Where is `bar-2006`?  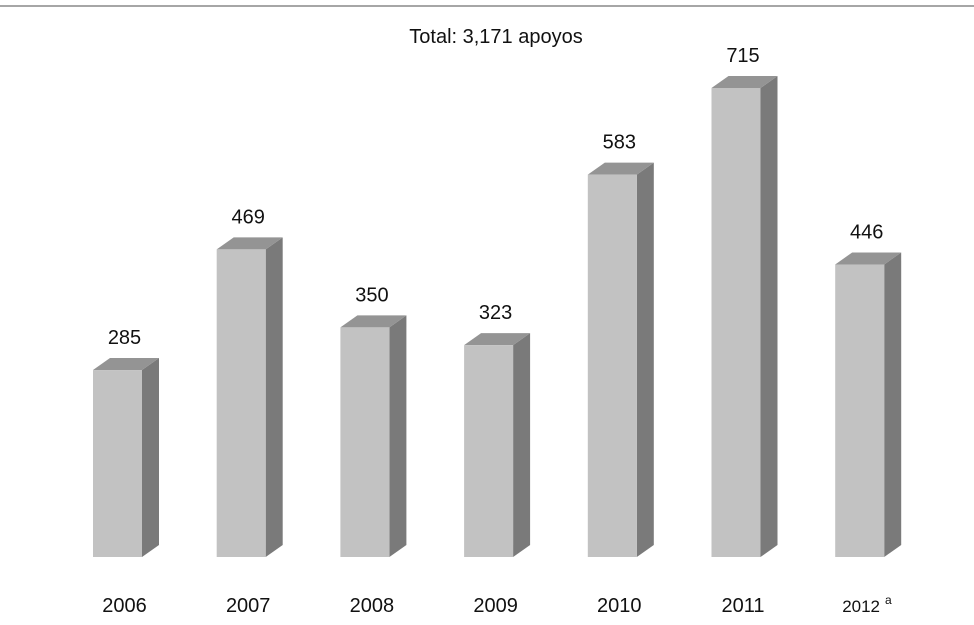 bar-2006 is located at coordinates (126, 457).